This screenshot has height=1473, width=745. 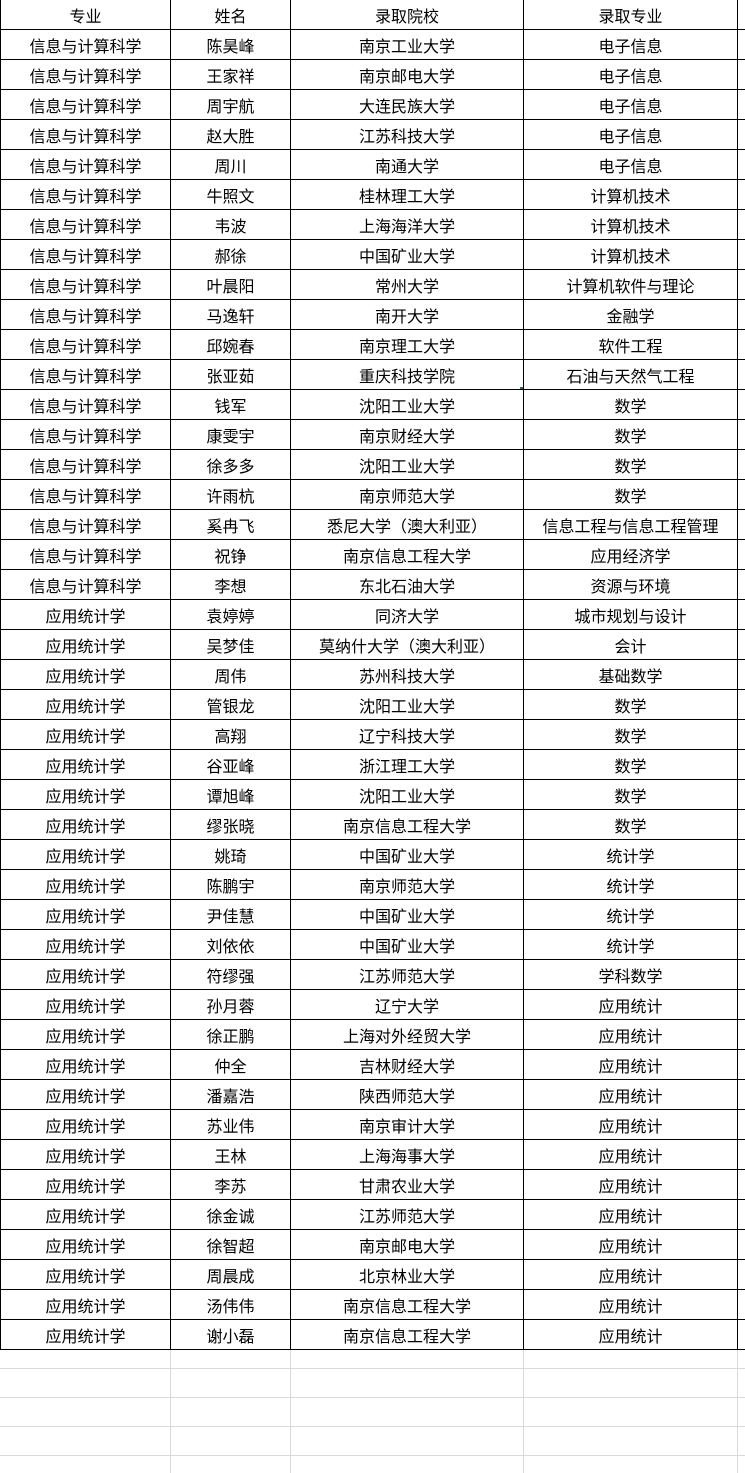 I want to click on cell-admitted-major: 计算机技术, so click(x=631, y=225).